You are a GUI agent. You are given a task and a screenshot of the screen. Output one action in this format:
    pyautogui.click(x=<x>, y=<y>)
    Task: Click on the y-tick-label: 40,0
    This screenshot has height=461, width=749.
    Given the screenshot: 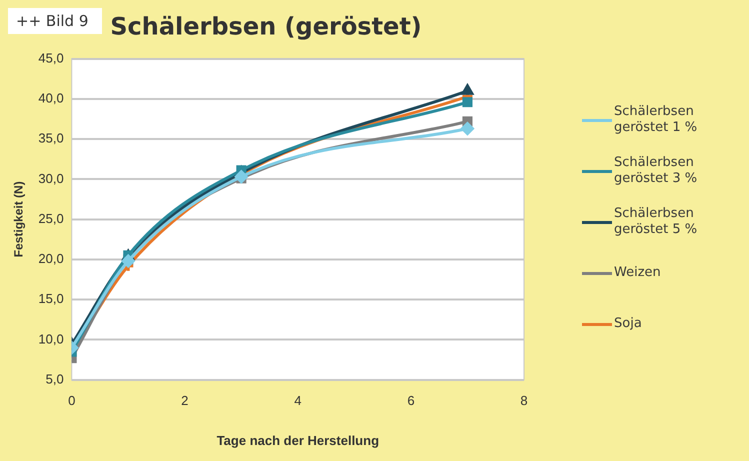 What is the action you would take?
    pyautogui.click(x=51, y=98)
    